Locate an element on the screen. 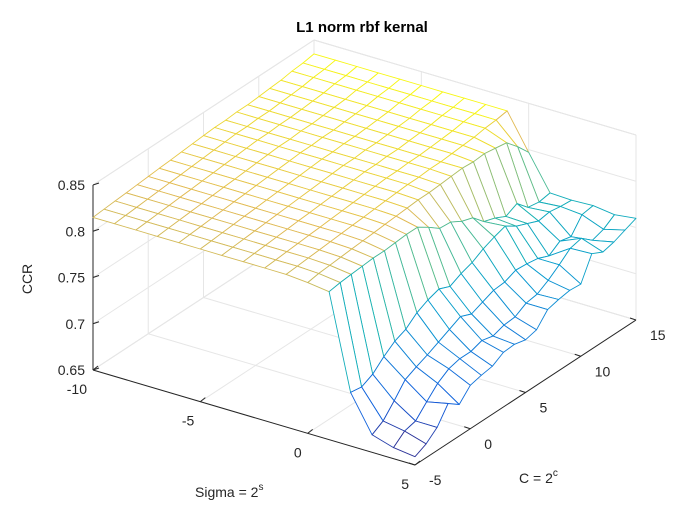 This screenshot has width=700, height=525. x-axis-label: Sigma = 2s is located at coordinates (229, 491).